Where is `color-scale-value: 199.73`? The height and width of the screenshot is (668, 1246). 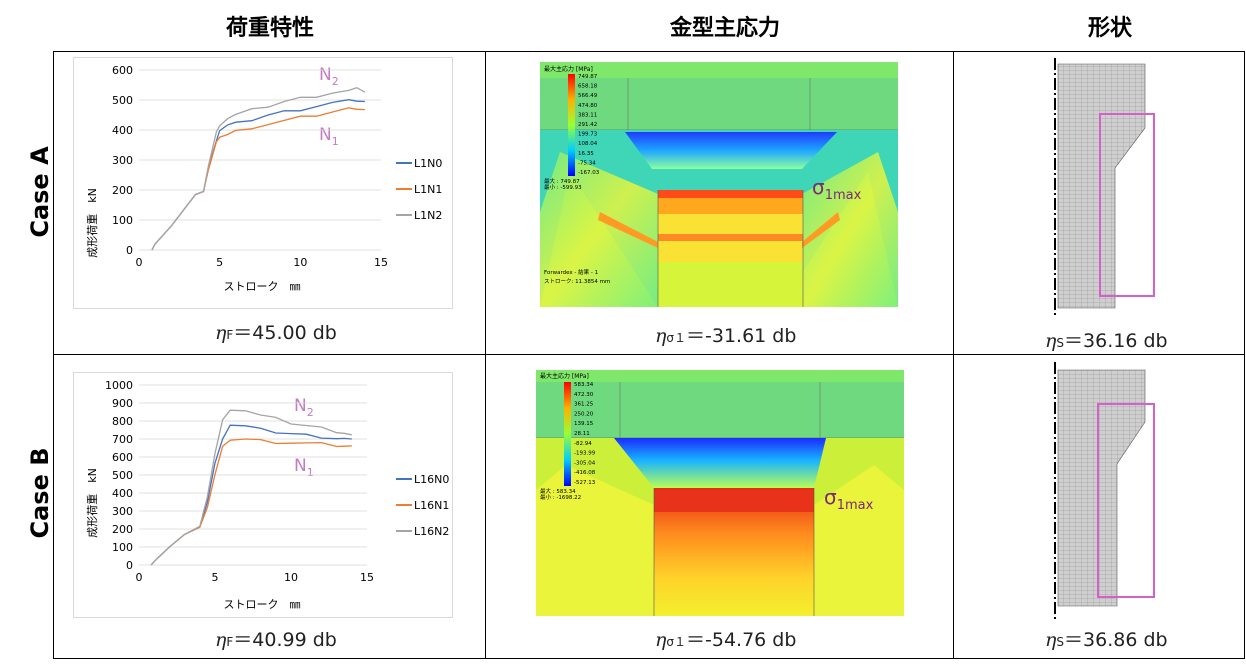
color-scale-value: 199.73 is located at coordinates (588, 135).